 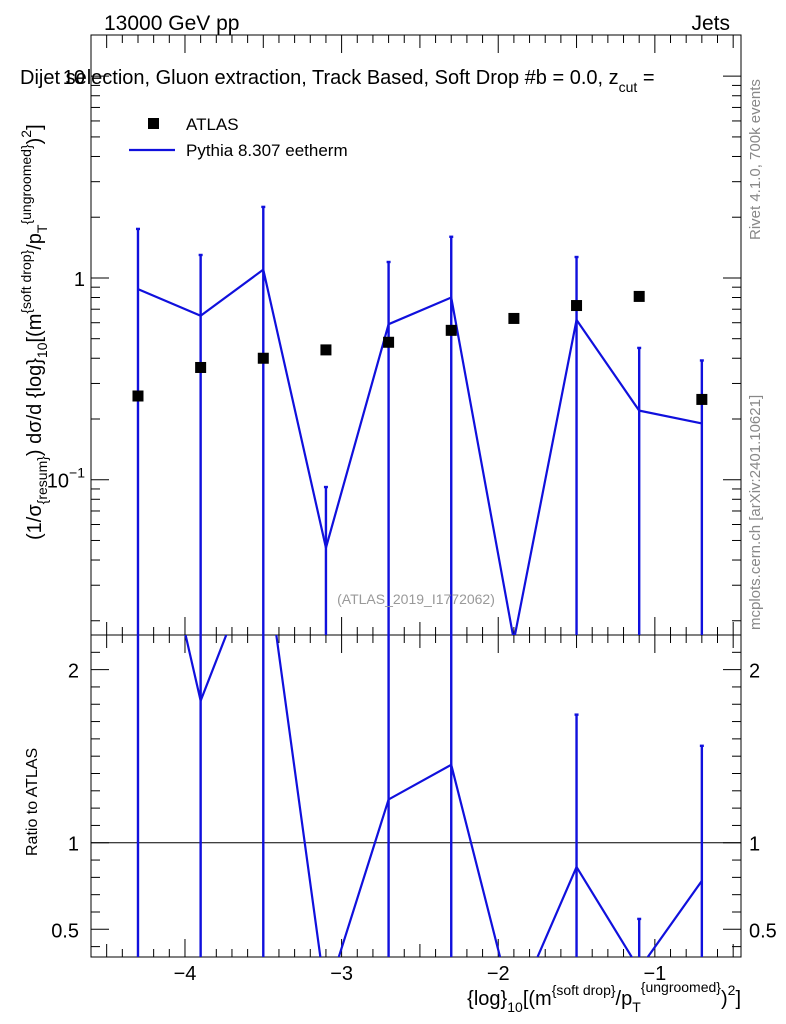 I want to click on ratio-ylabel: Ratio to ATLAS, so click(x=32, y=802).